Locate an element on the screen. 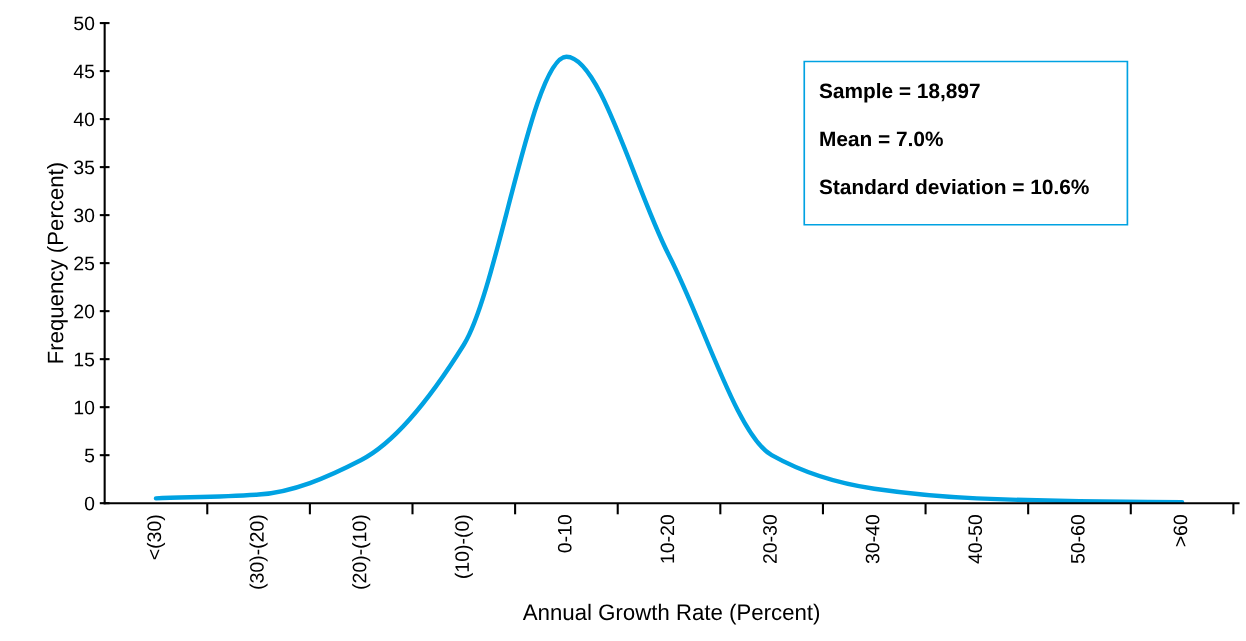  x-tick-label: 40-50 is located at coordinates (975, 539).